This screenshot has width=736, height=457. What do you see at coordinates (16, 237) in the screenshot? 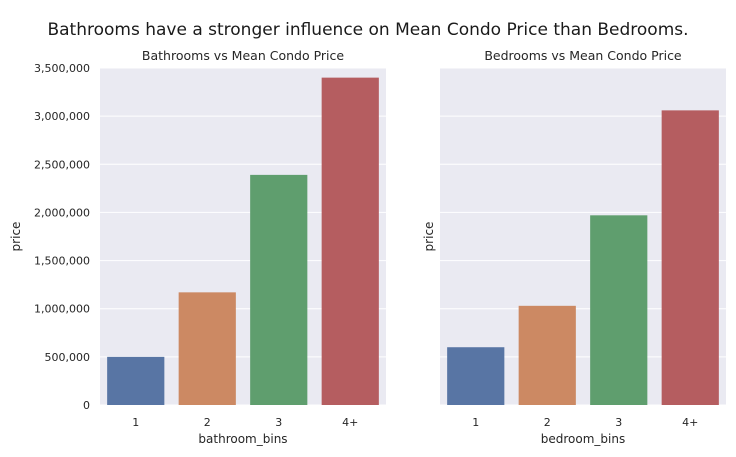
I see `bathroom-y-axis-label: price` at bounding box center [16, 237].